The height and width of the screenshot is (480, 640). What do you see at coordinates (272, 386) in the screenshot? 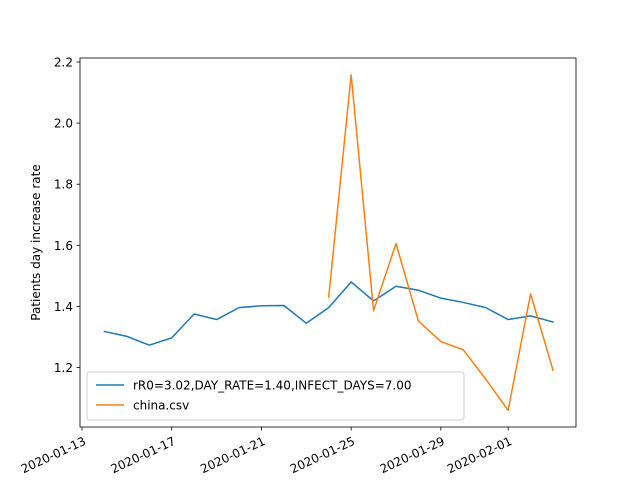
I see `legend-label: rR0=3.02,DAY_RATE=1.40,INFECT_DAYS=7.00` at bounding box center [272, 386].